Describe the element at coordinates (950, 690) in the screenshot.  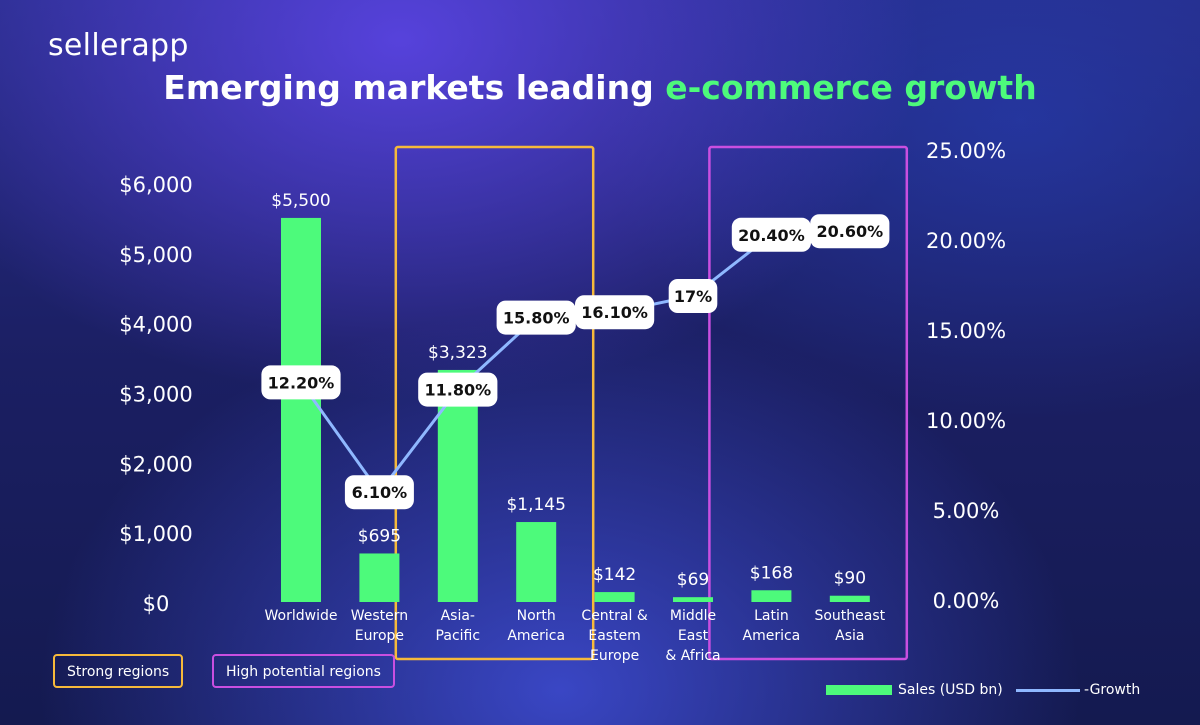
I see `sales-legend-label: Sales (USD bn)` at that location.